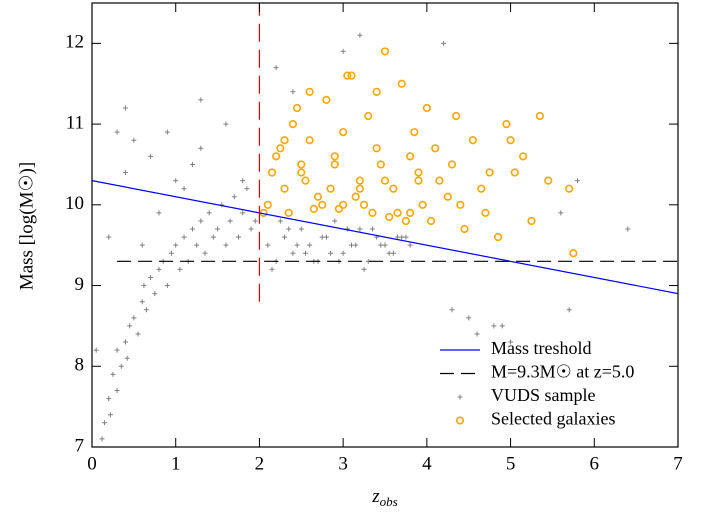 The height and width of the screenshot is (517, 707). What do you see at coordinates (26, 226) in the screenshot?
I see `y-axis-label: Mass [log(M☉)]` at bounding box center [26, 226].